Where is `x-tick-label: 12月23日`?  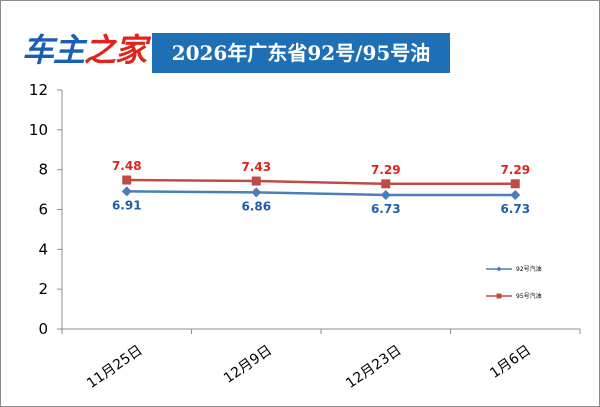
x-tick-label: 12月23日 is located at coordinates (373, 367).